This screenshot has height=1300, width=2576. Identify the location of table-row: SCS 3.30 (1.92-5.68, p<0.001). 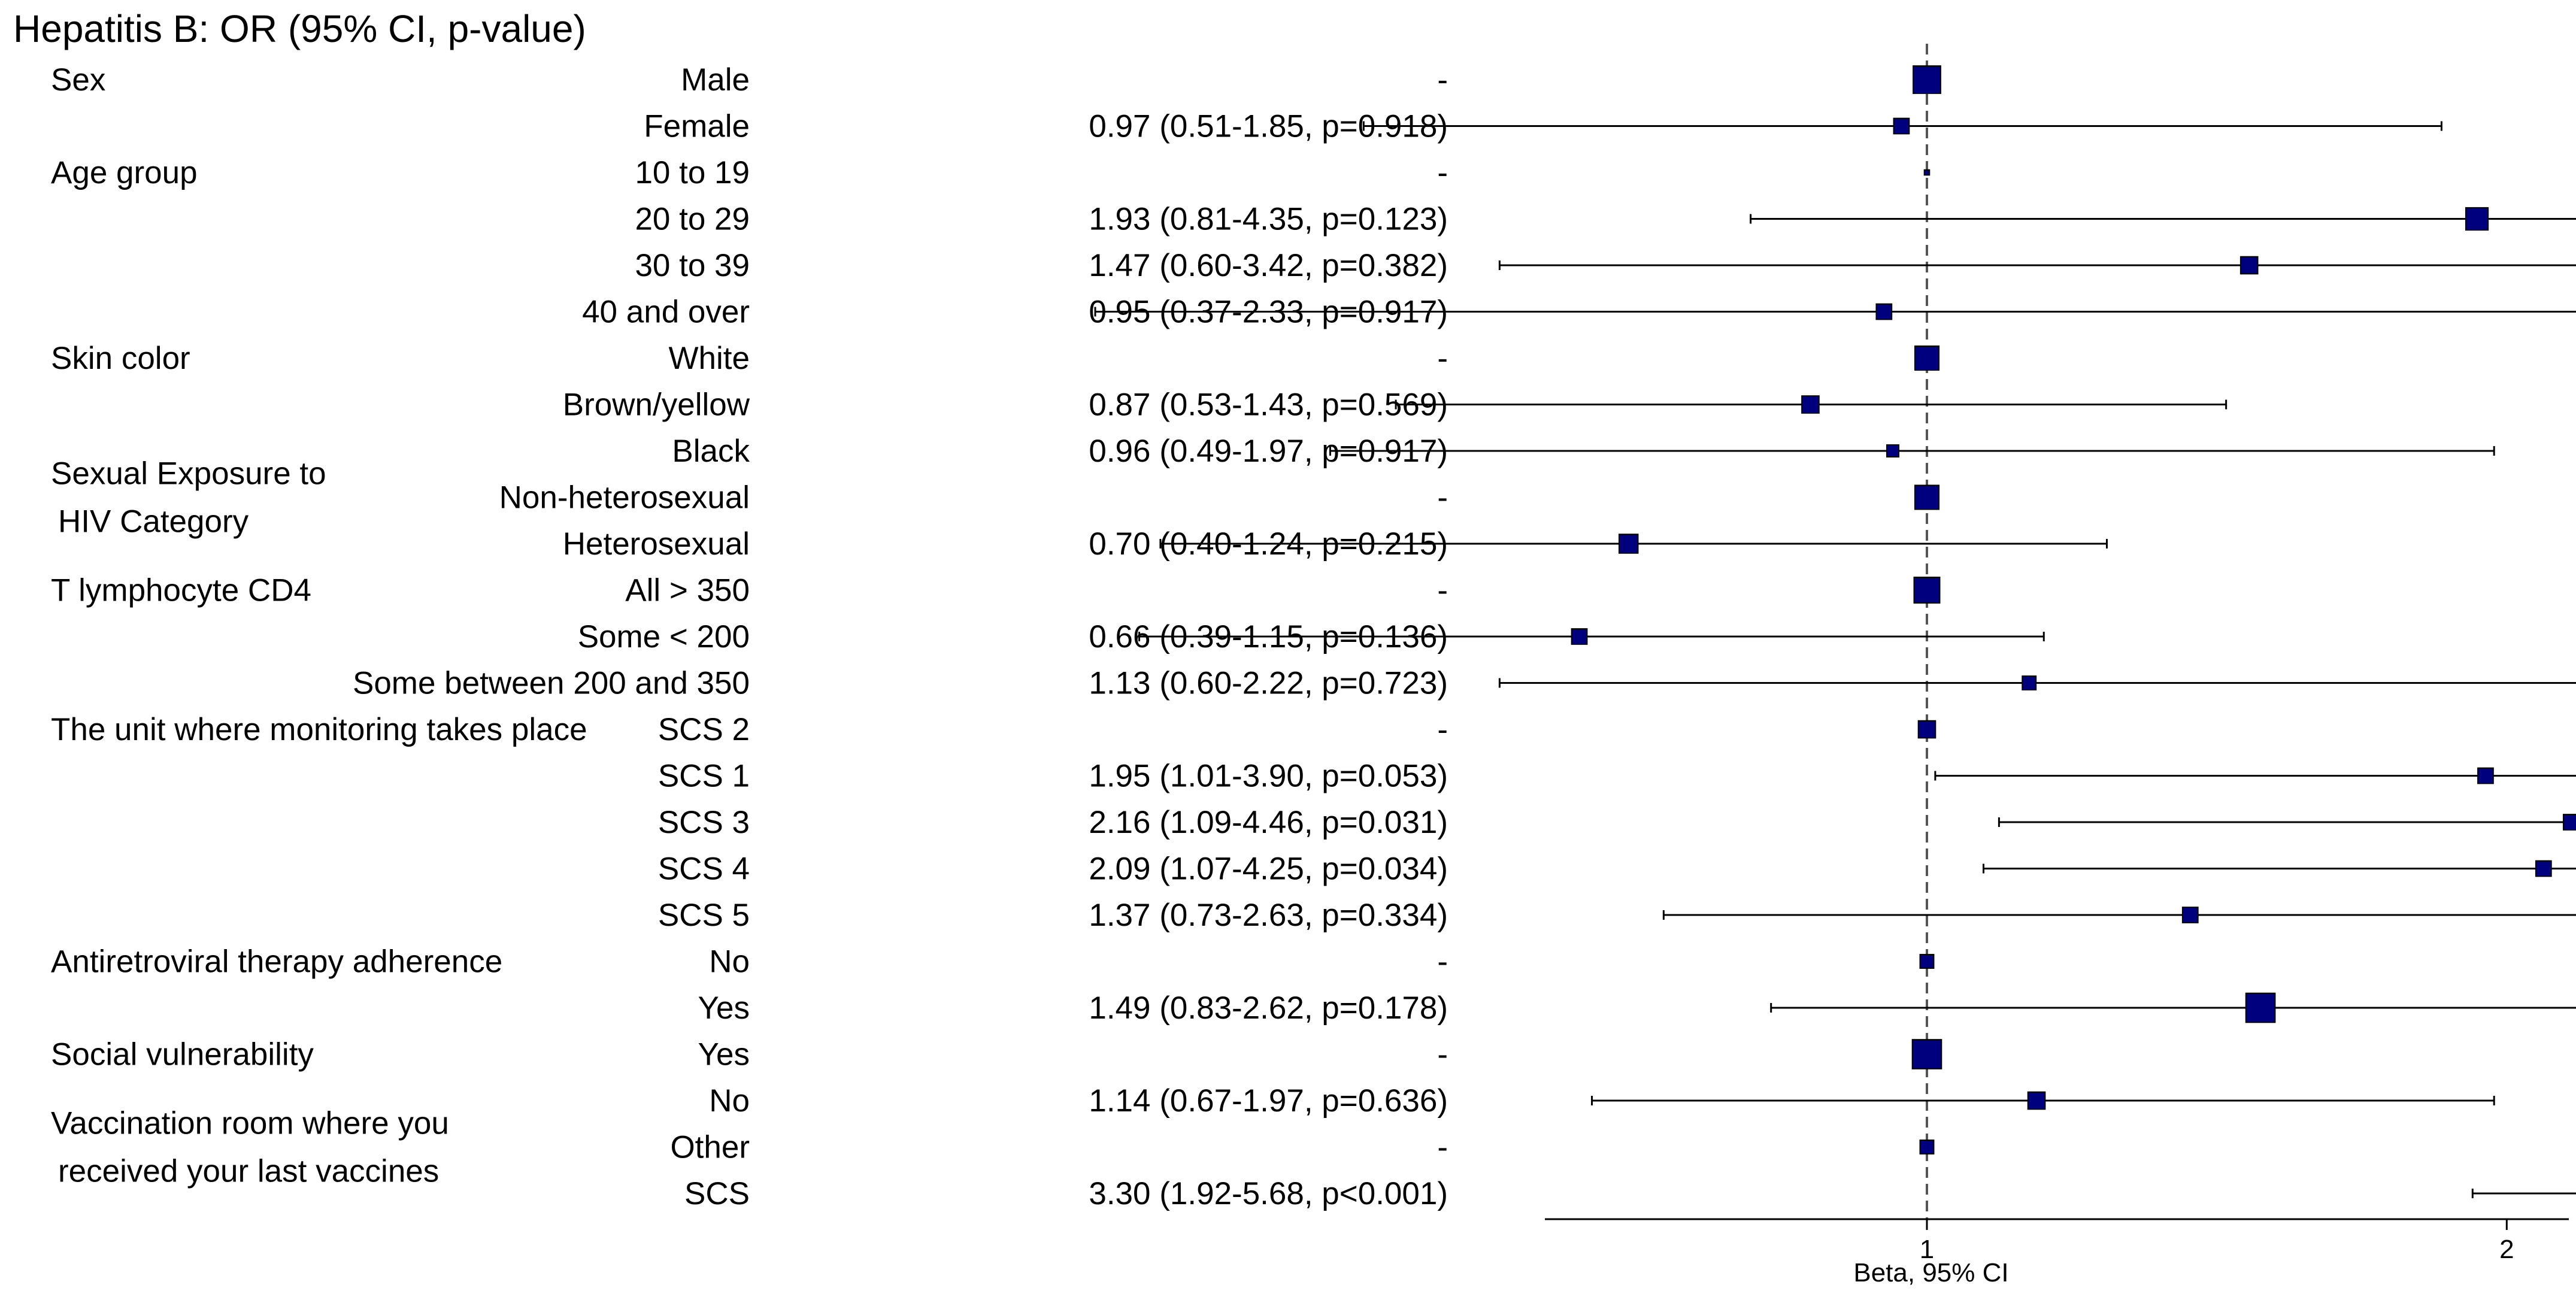
(1066, 1193).